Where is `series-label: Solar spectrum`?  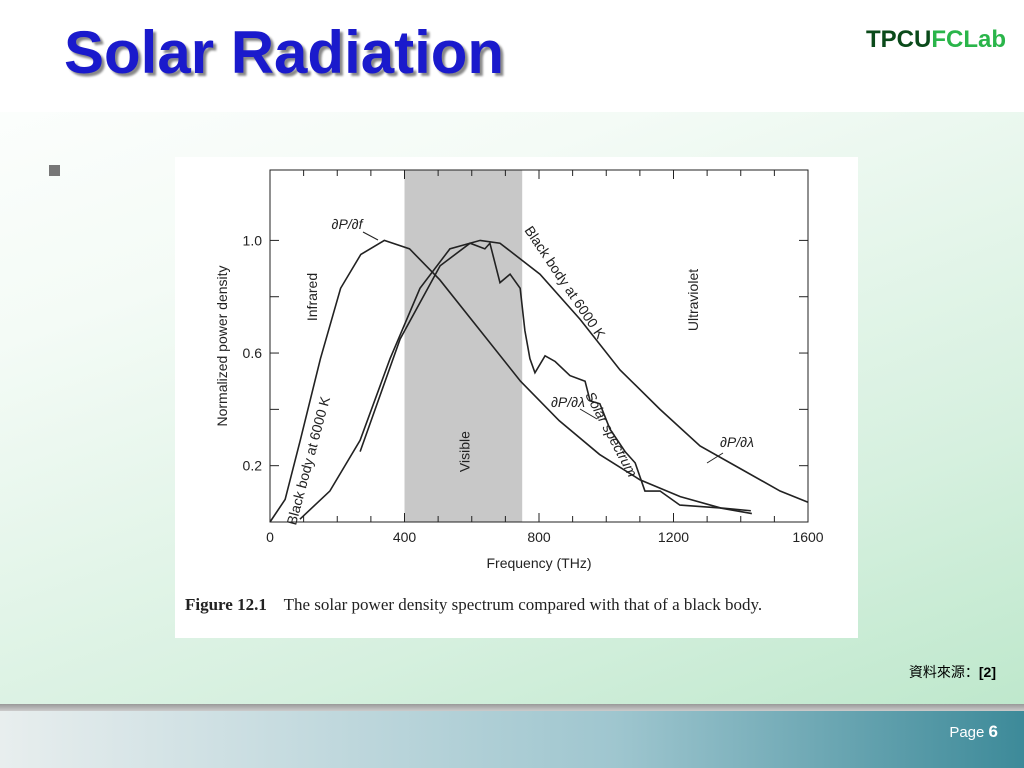 series-label: Solar spectrum is located at coordinates (611, 434).